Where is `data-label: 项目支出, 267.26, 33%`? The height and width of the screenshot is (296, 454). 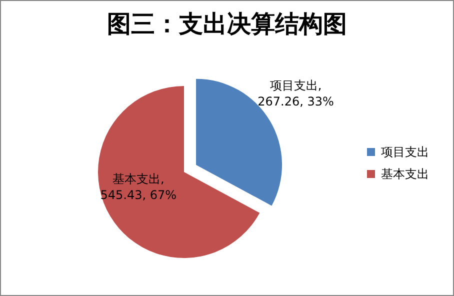
data-label: 项目支出, 267.26, 33% is located at coordinates (296, 93).